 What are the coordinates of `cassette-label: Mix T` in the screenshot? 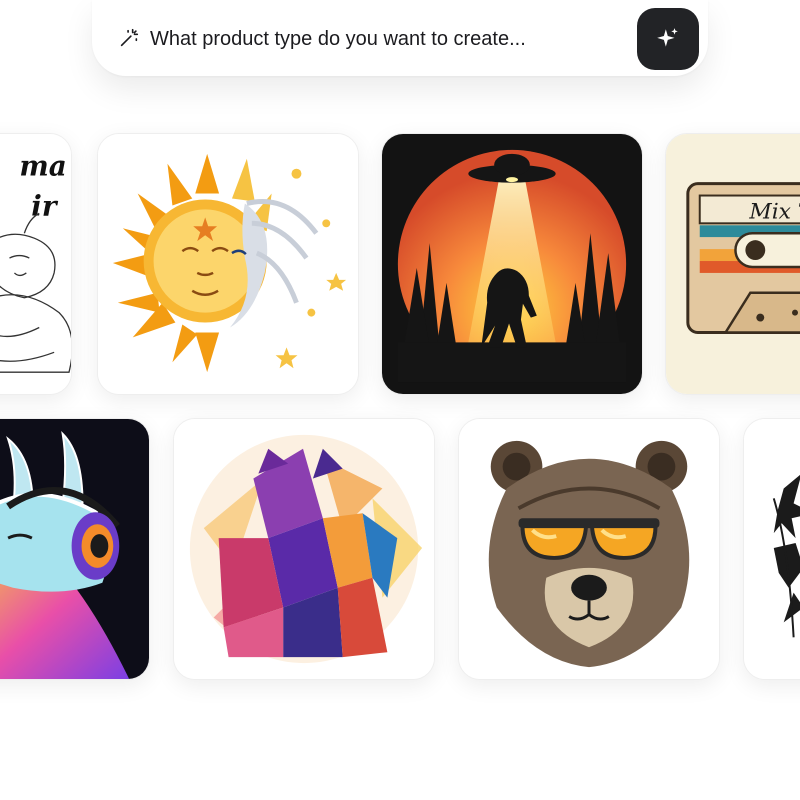 It's located at (774, 211).